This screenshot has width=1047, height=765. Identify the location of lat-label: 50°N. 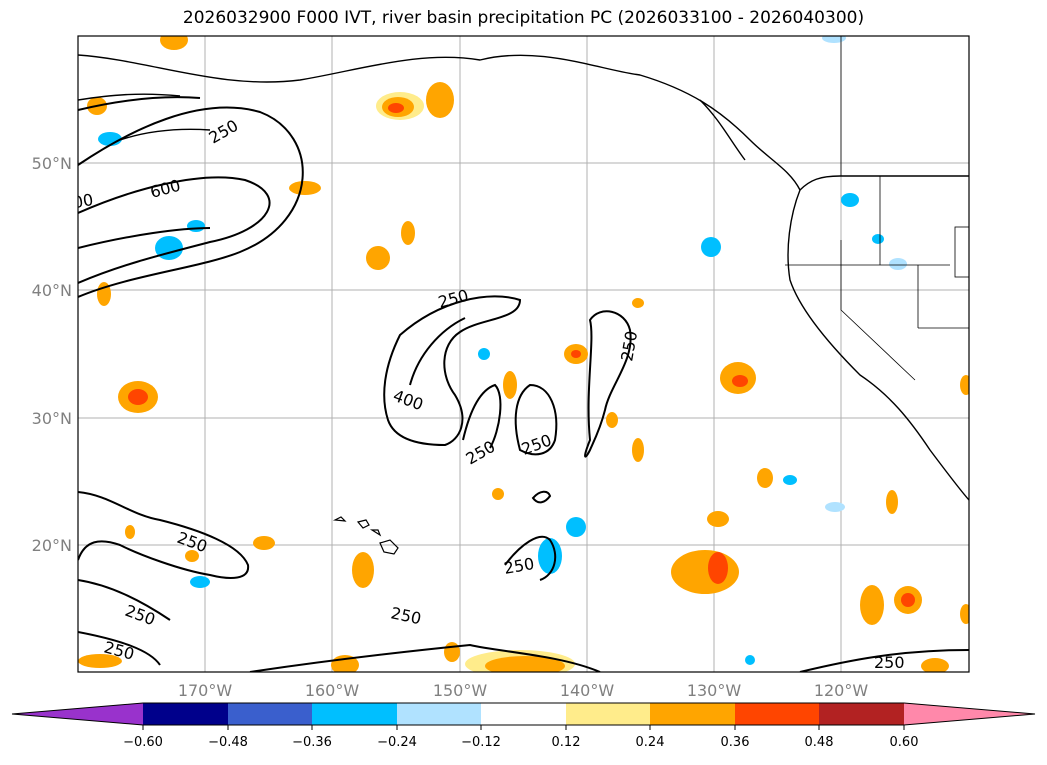
(52, 163).